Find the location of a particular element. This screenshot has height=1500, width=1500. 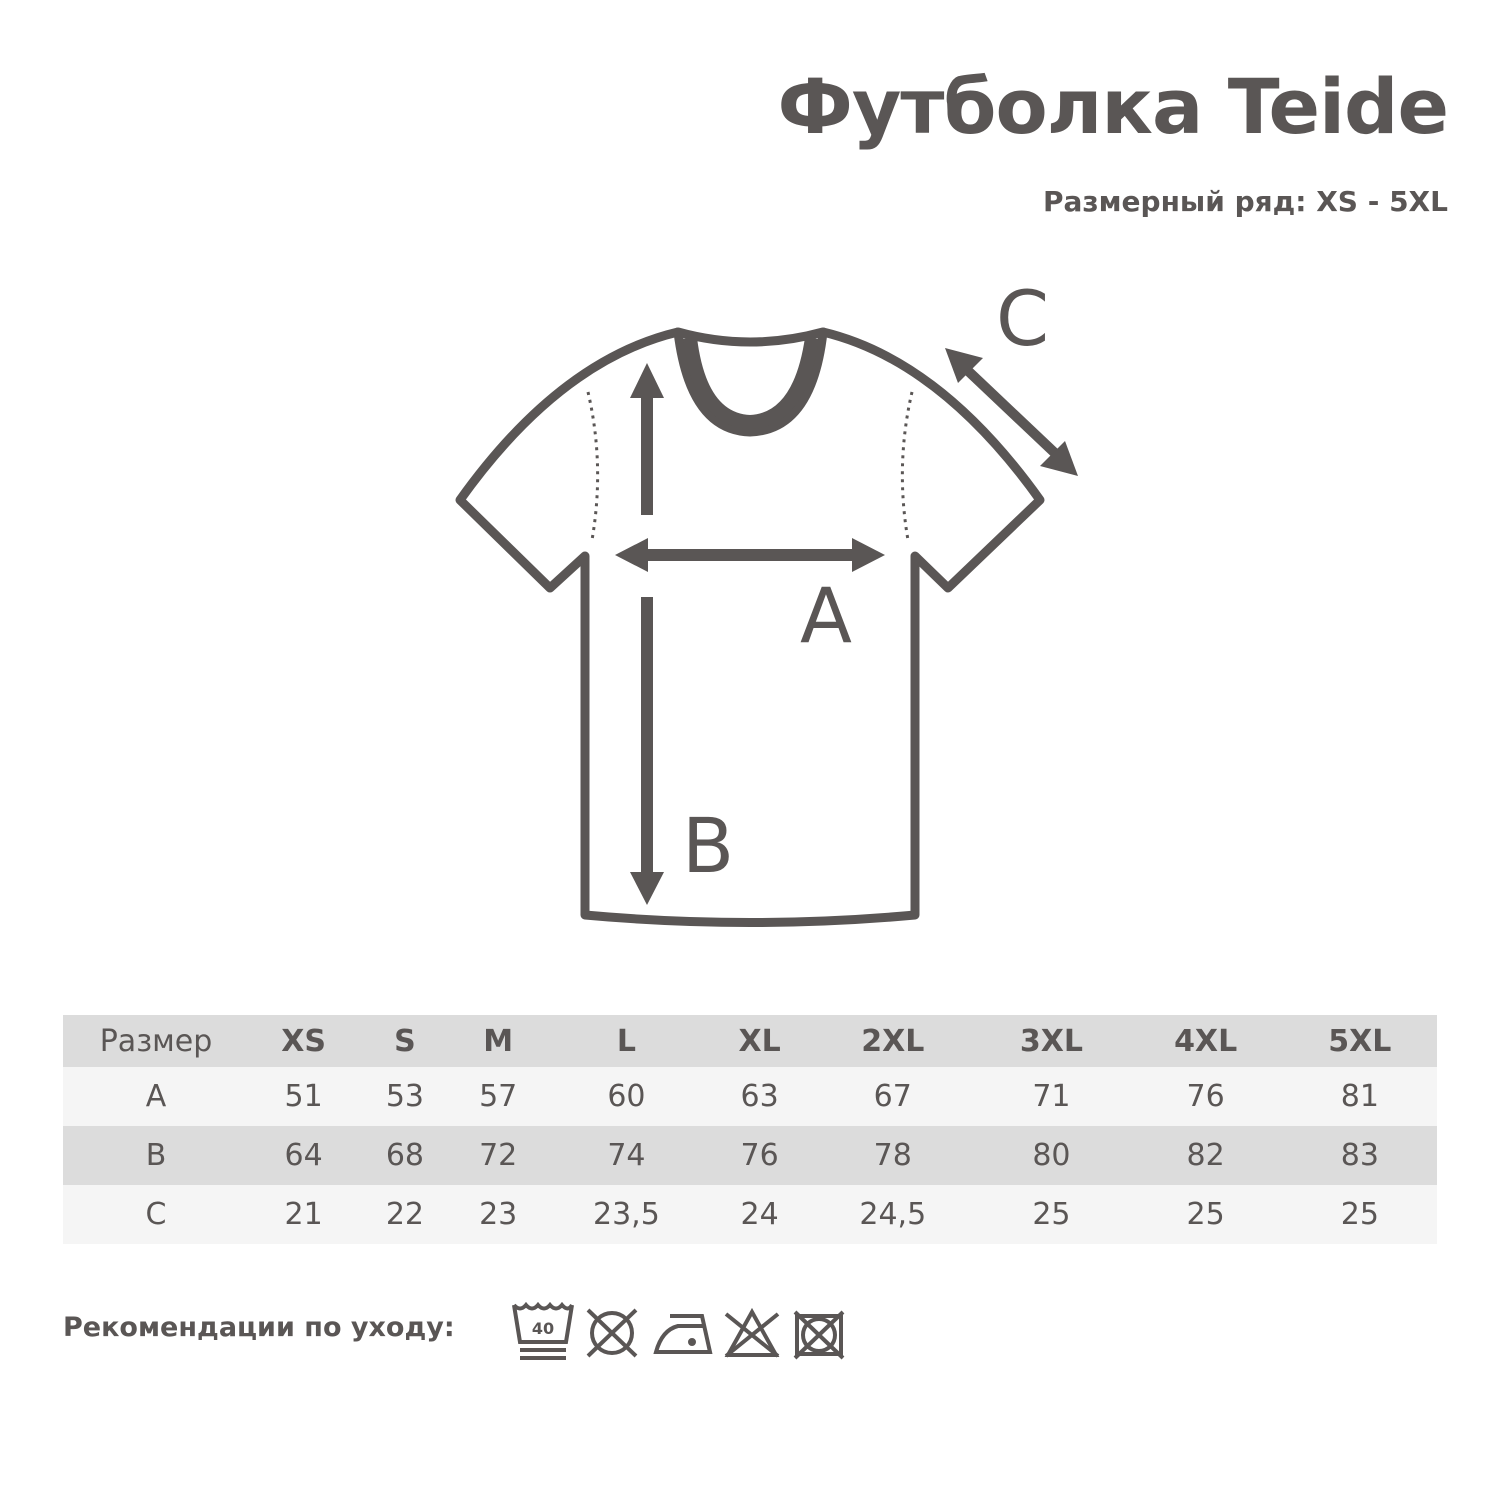

table-cell: 63 is located at coordinates (759, 1096).